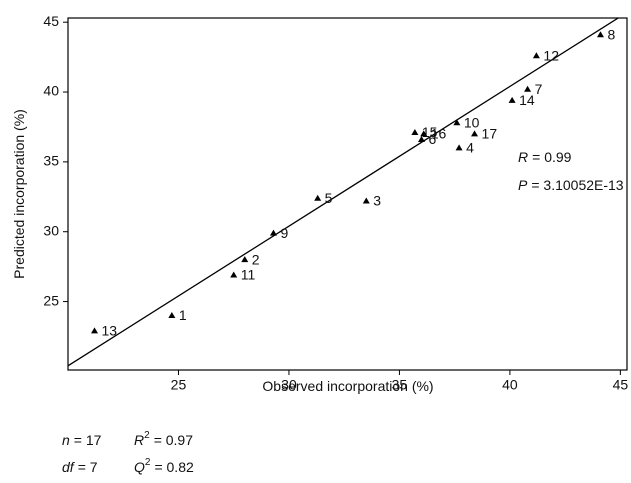  What do you see at coordinates (400, 384) in the screenshot?
I see `x-tick-label: 35` at bounding box center [400, 384].